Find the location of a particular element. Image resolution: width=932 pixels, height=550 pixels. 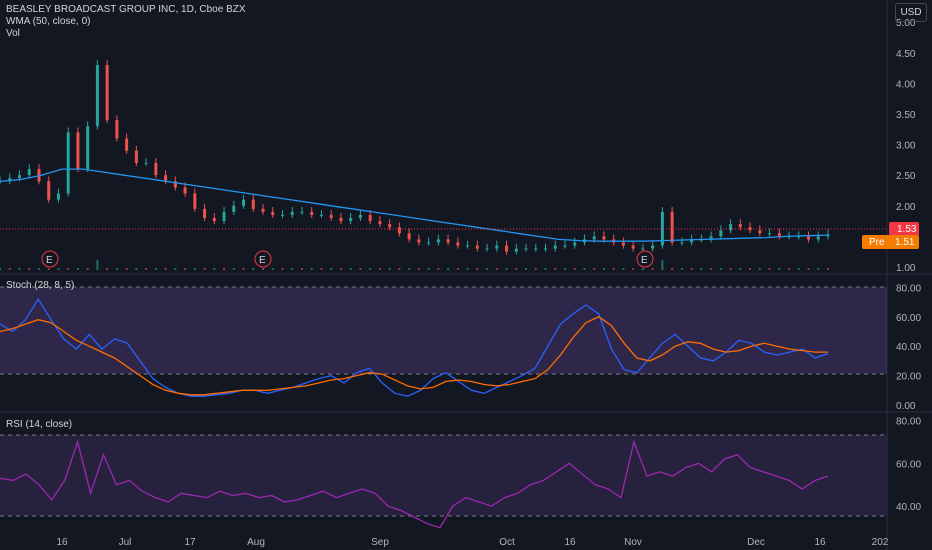

price-tick-label: 3.00 is located at coordinates (906, 146).